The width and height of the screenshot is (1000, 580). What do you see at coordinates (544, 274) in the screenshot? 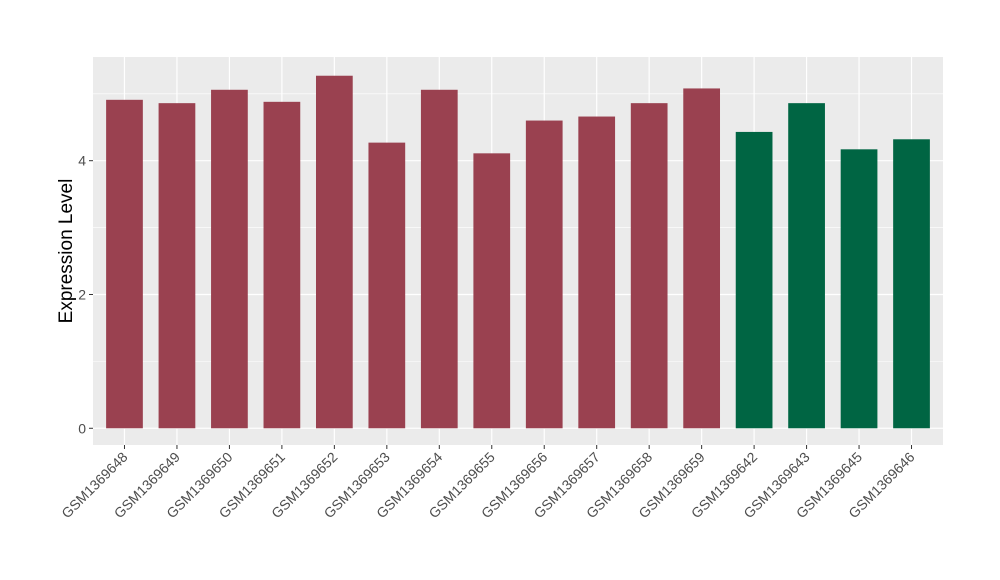
I see `bar-GSM1369656` at bounding box center [544, 274].